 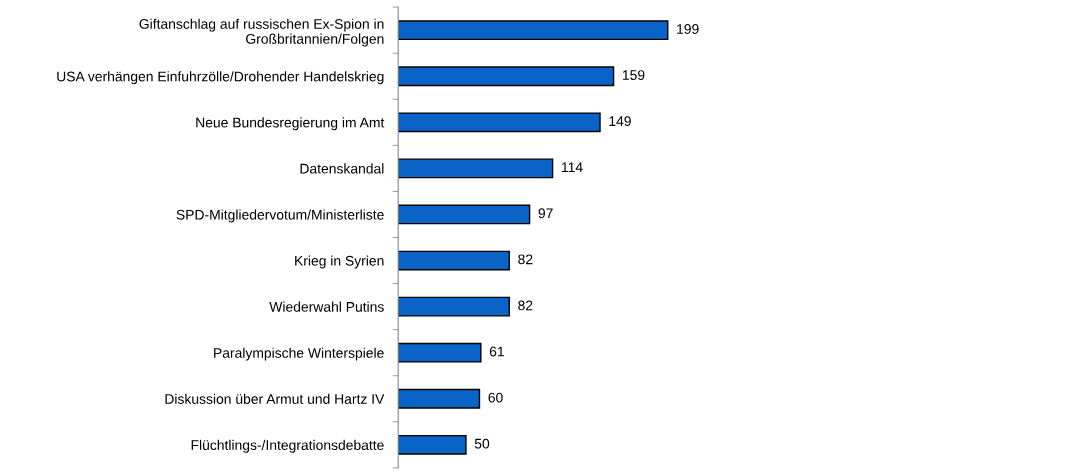 I want to click on data-label: 149, so click(x=620, y=121).